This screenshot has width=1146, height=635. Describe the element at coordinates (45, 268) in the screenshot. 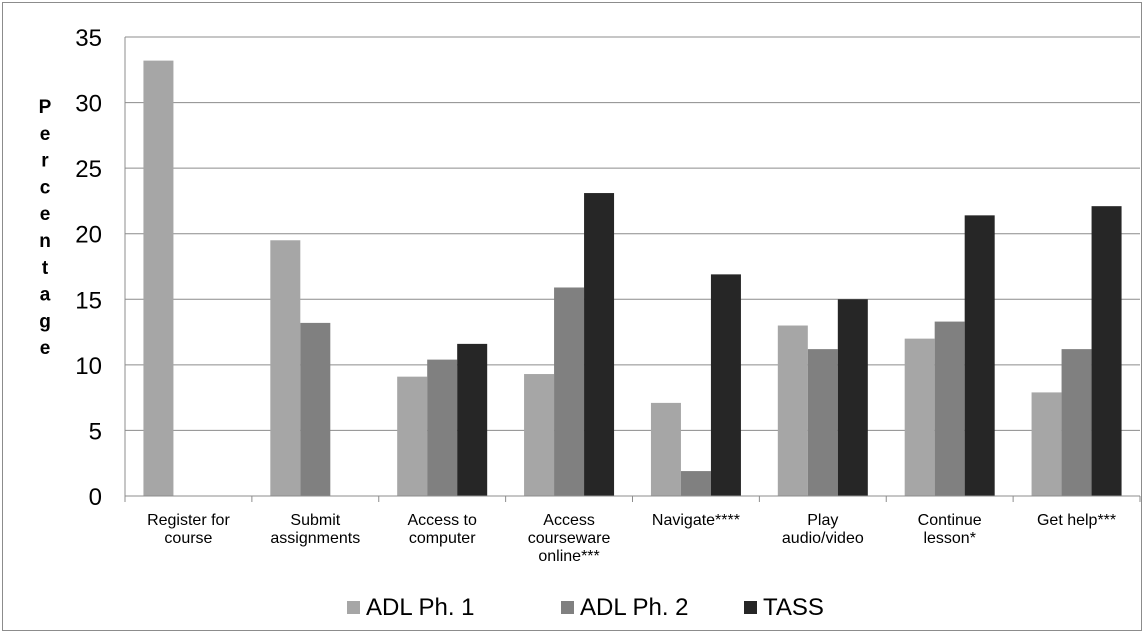

I see `y-axis-label-letter: t` at that location.